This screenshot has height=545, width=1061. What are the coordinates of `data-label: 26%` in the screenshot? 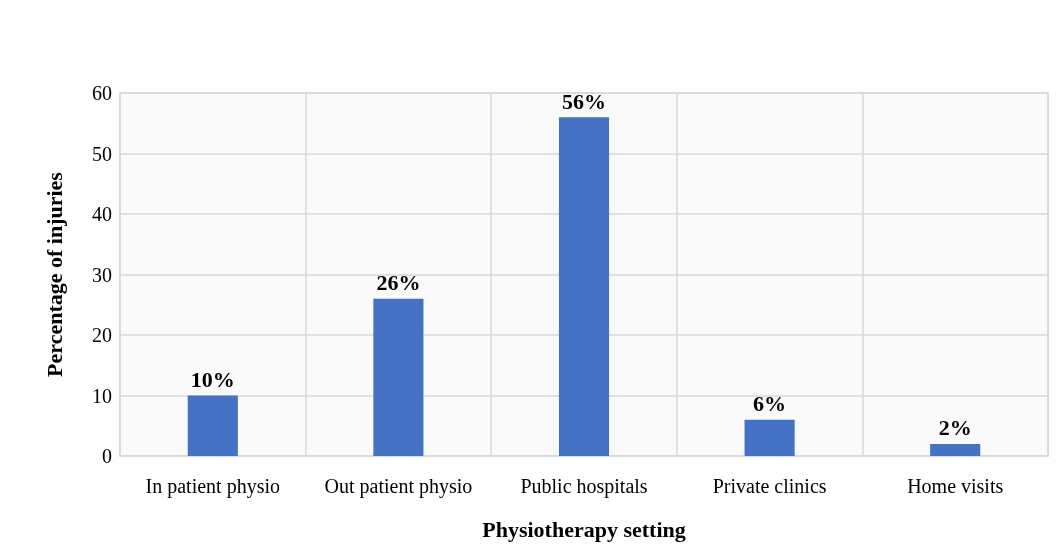 It's located at (398, 283).